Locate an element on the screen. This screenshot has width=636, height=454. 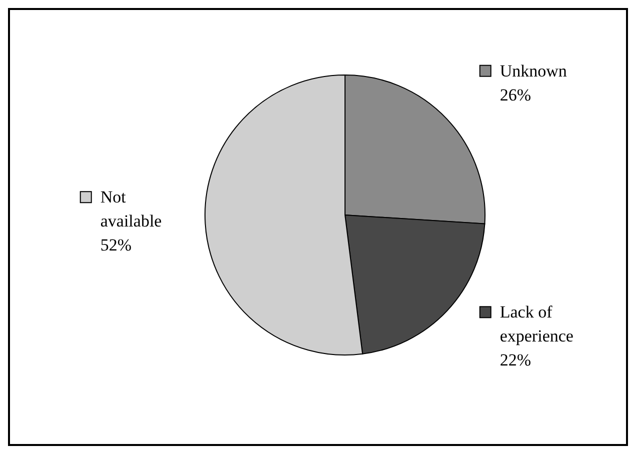
legend-label: Unknown is located at coordinates (534, 70).